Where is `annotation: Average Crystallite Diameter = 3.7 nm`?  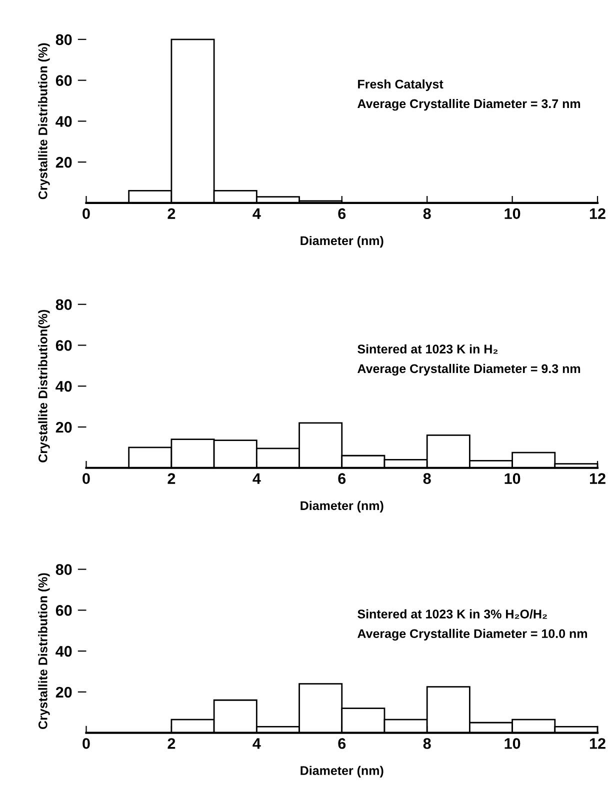 annotation: Average Crystallite Diameter = 3.7 nm is located at coordinates (469, 104).